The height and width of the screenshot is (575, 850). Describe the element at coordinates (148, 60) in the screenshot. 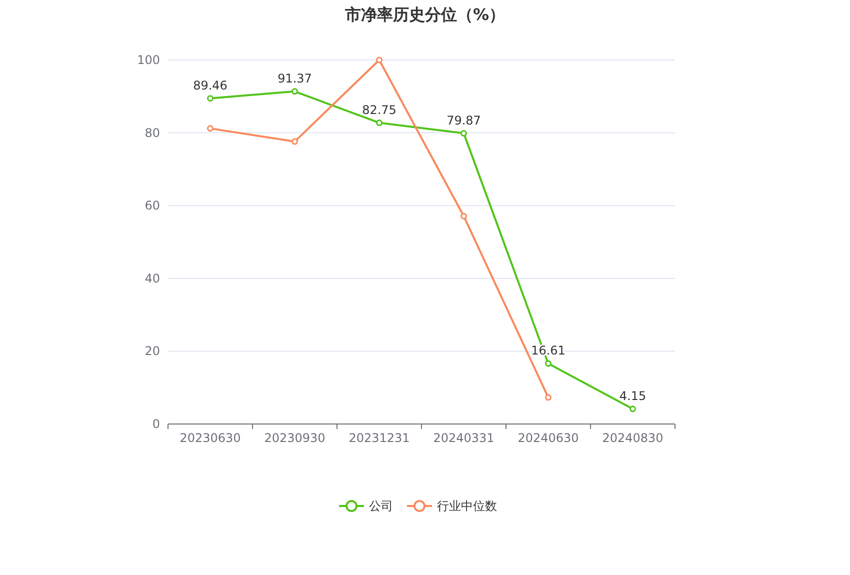

I see `y-tick-label: 100` at that location.